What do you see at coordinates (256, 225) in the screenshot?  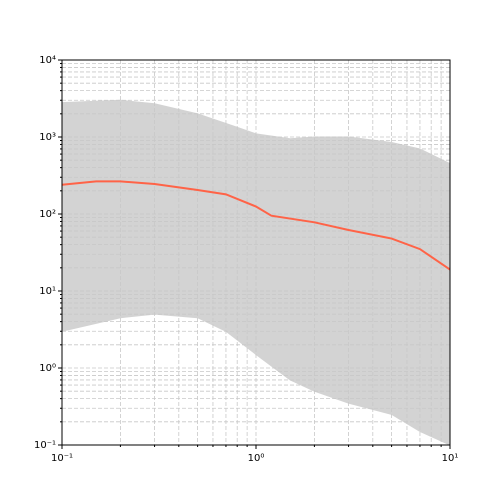 I see `median-line` at bounding box center [256, 225].